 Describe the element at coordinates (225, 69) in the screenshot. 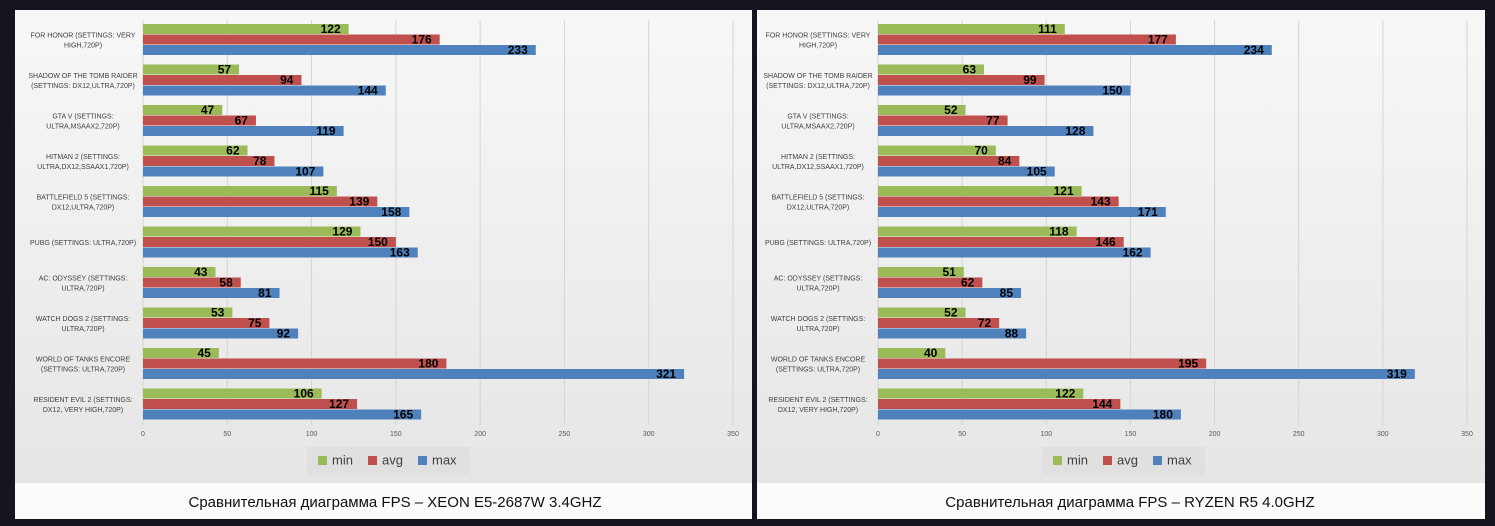

I see `value-label: 57` at that location.